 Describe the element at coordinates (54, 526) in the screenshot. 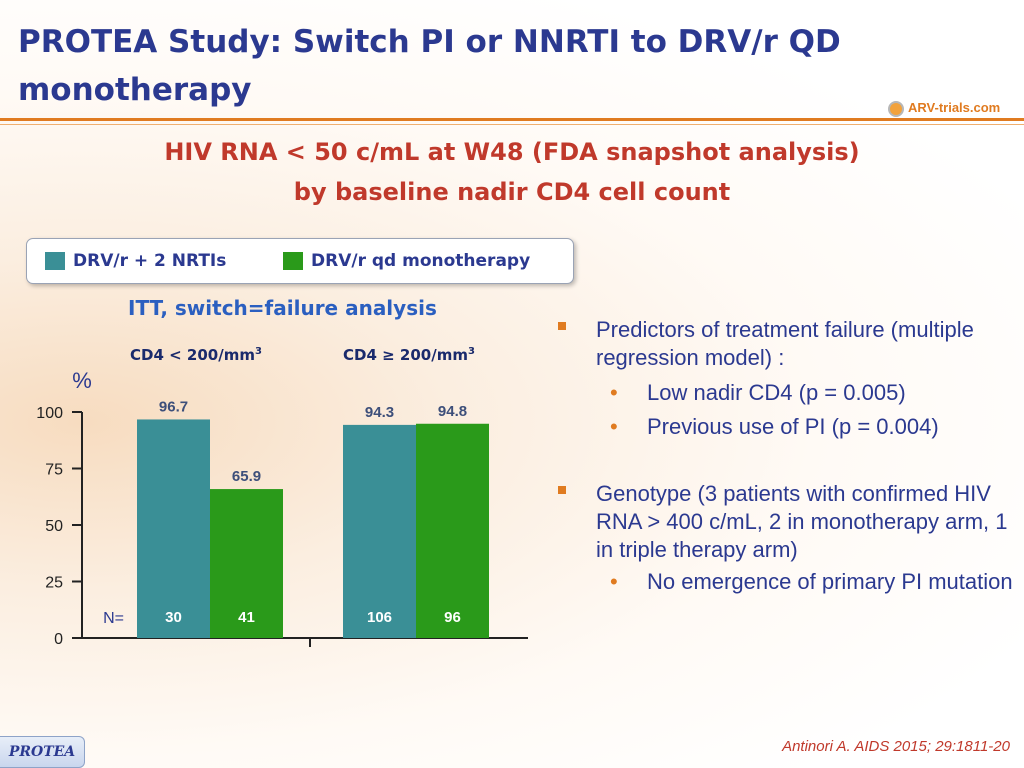

I see `y-tick-label: 50` at that location.